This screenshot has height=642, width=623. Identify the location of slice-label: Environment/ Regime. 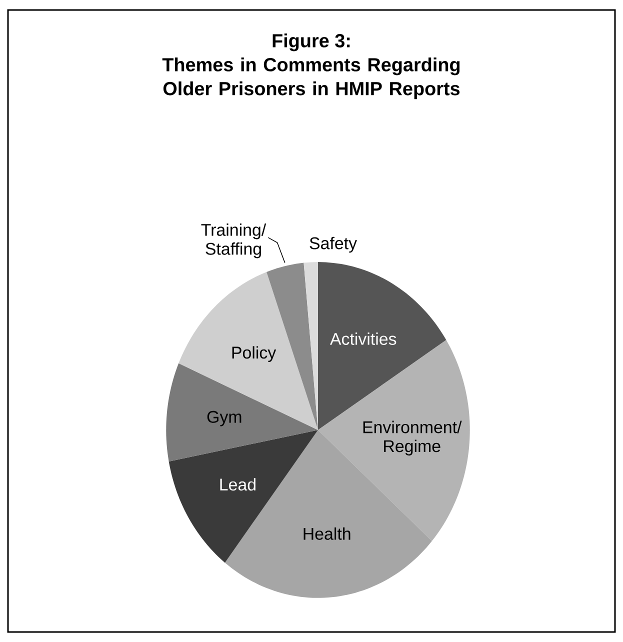
(412, 438).